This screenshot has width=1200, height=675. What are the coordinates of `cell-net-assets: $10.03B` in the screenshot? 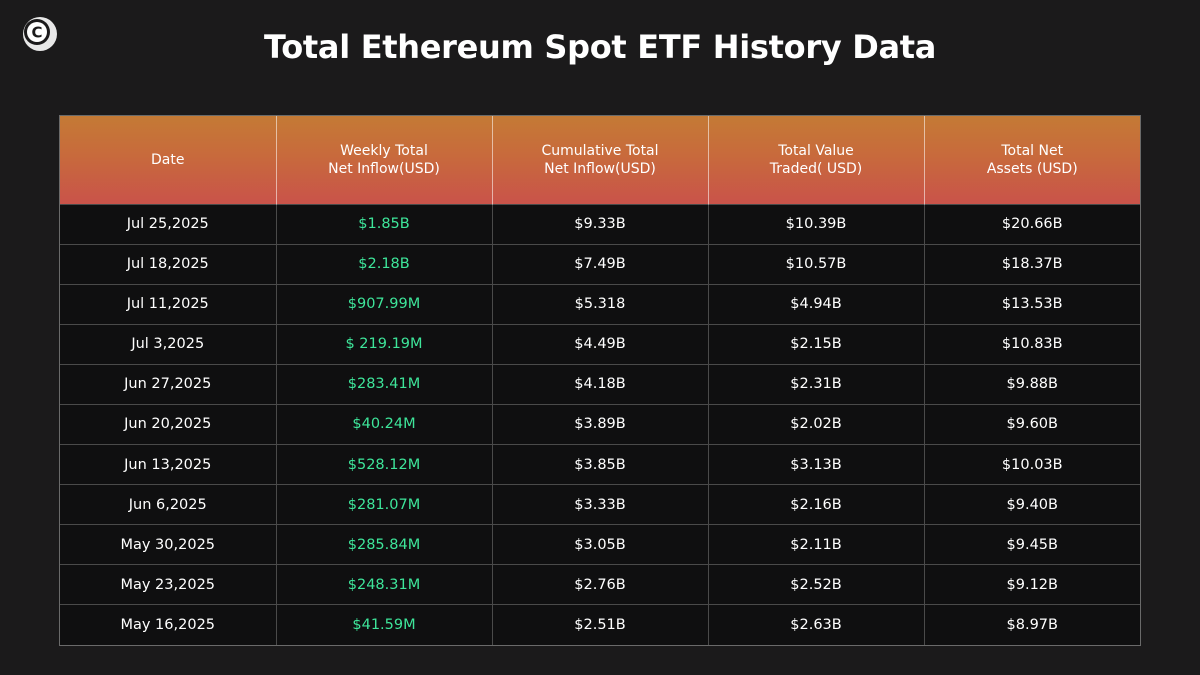 It's located at (1032, 464).